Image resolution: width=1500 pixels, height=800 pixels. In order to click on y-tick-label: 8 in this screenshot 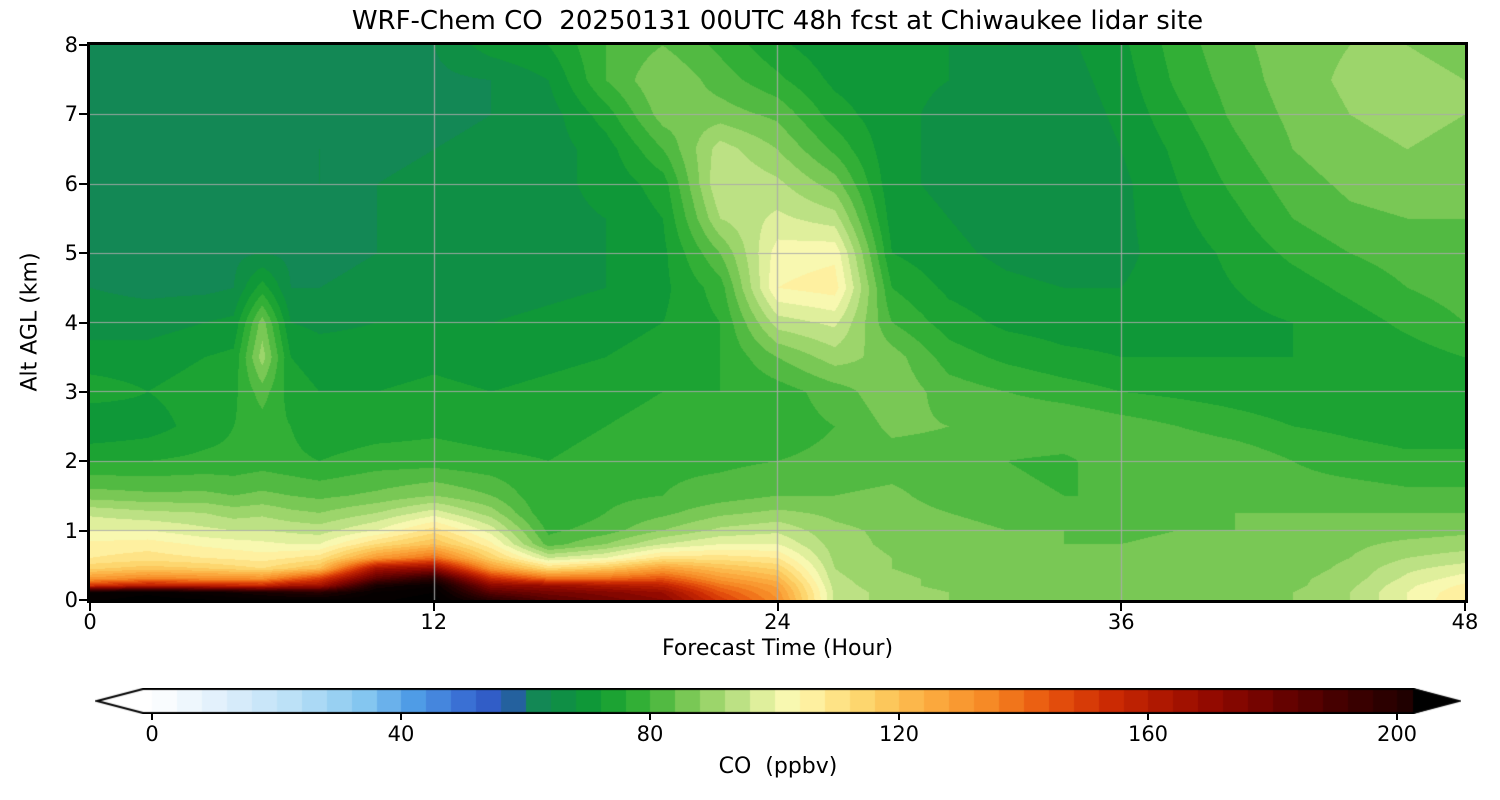, I will do `click(71, 45)`.